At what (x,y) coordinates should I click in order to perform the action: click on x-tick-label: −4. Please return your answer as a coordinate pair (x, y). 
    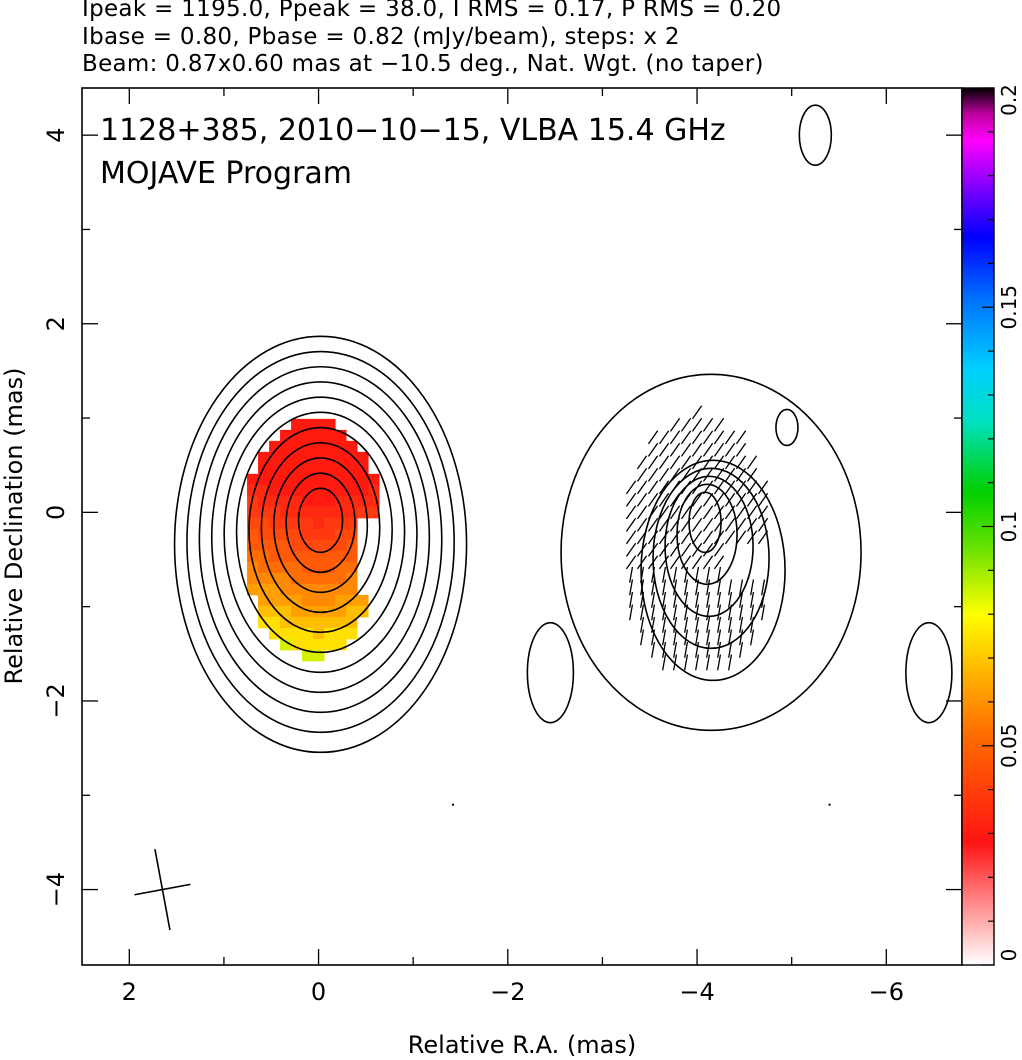
    Looking at the image, I should click on (696, 992).